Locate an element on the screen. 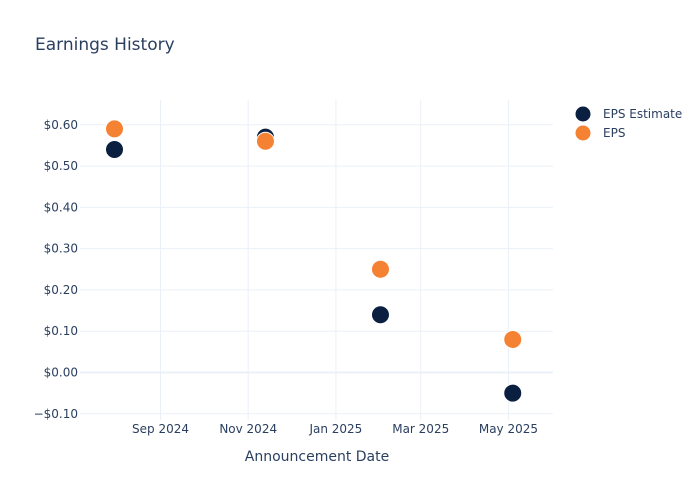  y-tick-label: $0.50 is located at coordinates (61, 166).